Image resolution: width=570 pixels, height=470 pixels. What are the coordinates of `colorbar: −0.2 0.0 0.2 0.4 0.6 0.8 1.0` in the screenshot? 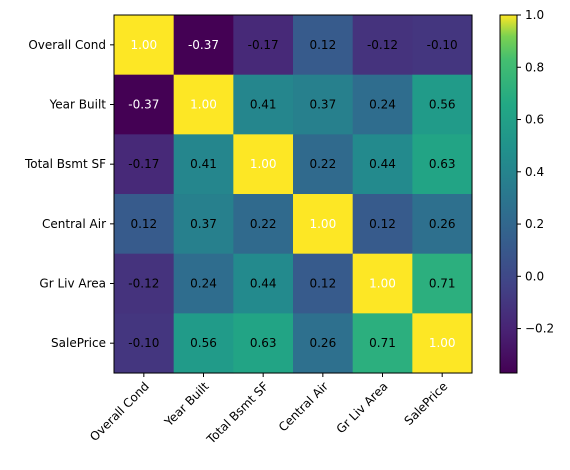 It's located at (526, 191).